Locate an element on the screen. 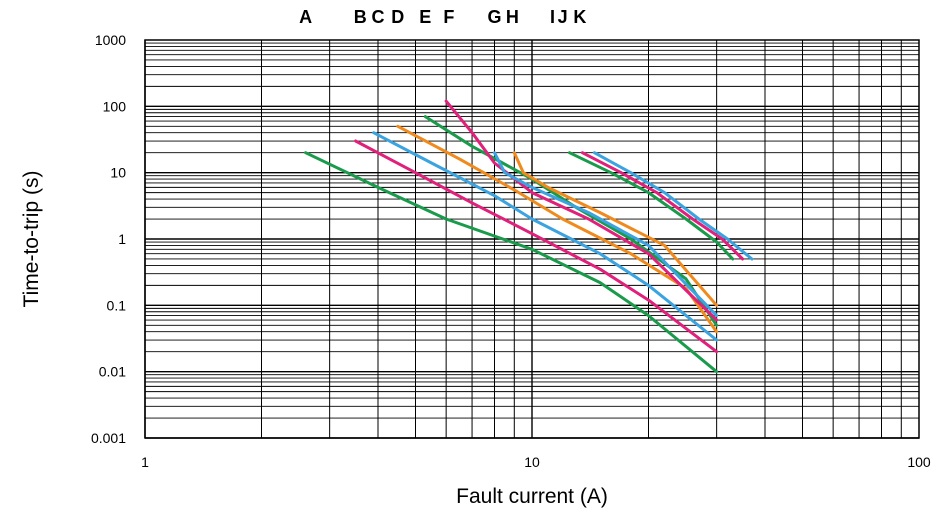  x-tick-label: 10 is located at coordinates (532, 462).